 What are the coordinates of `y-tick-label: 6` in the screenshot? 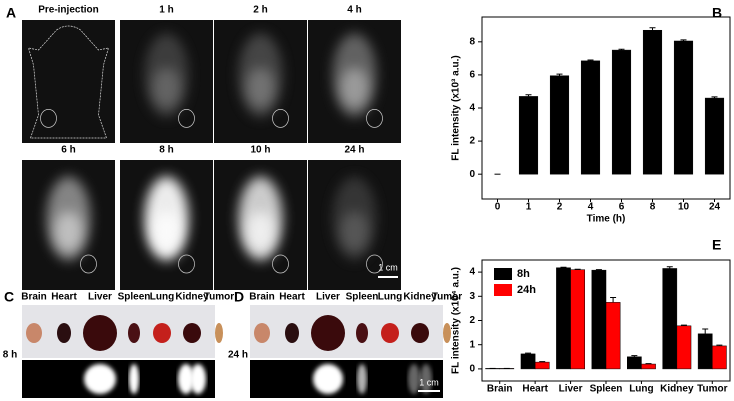 It's located at (472, 75).